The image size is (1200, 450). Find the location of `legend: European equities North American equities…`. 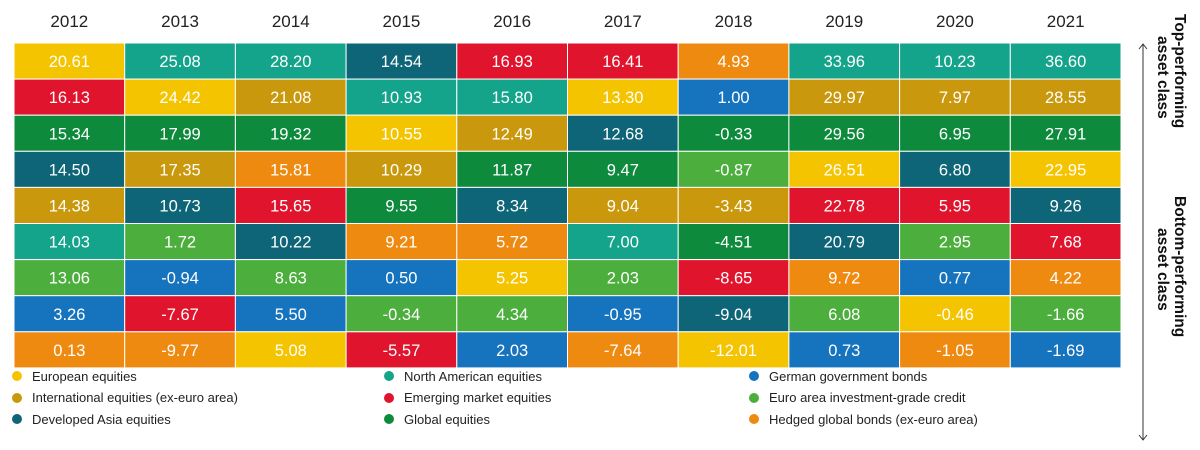

legend: European equities North American equities… is located at coordinates (567, 401).